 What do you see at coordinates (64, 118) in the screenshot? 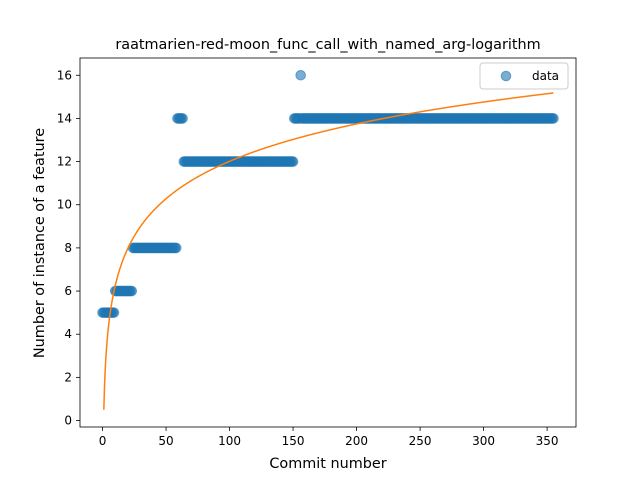
I see `y-tick-label: 14` at bounding box center [64, 118].